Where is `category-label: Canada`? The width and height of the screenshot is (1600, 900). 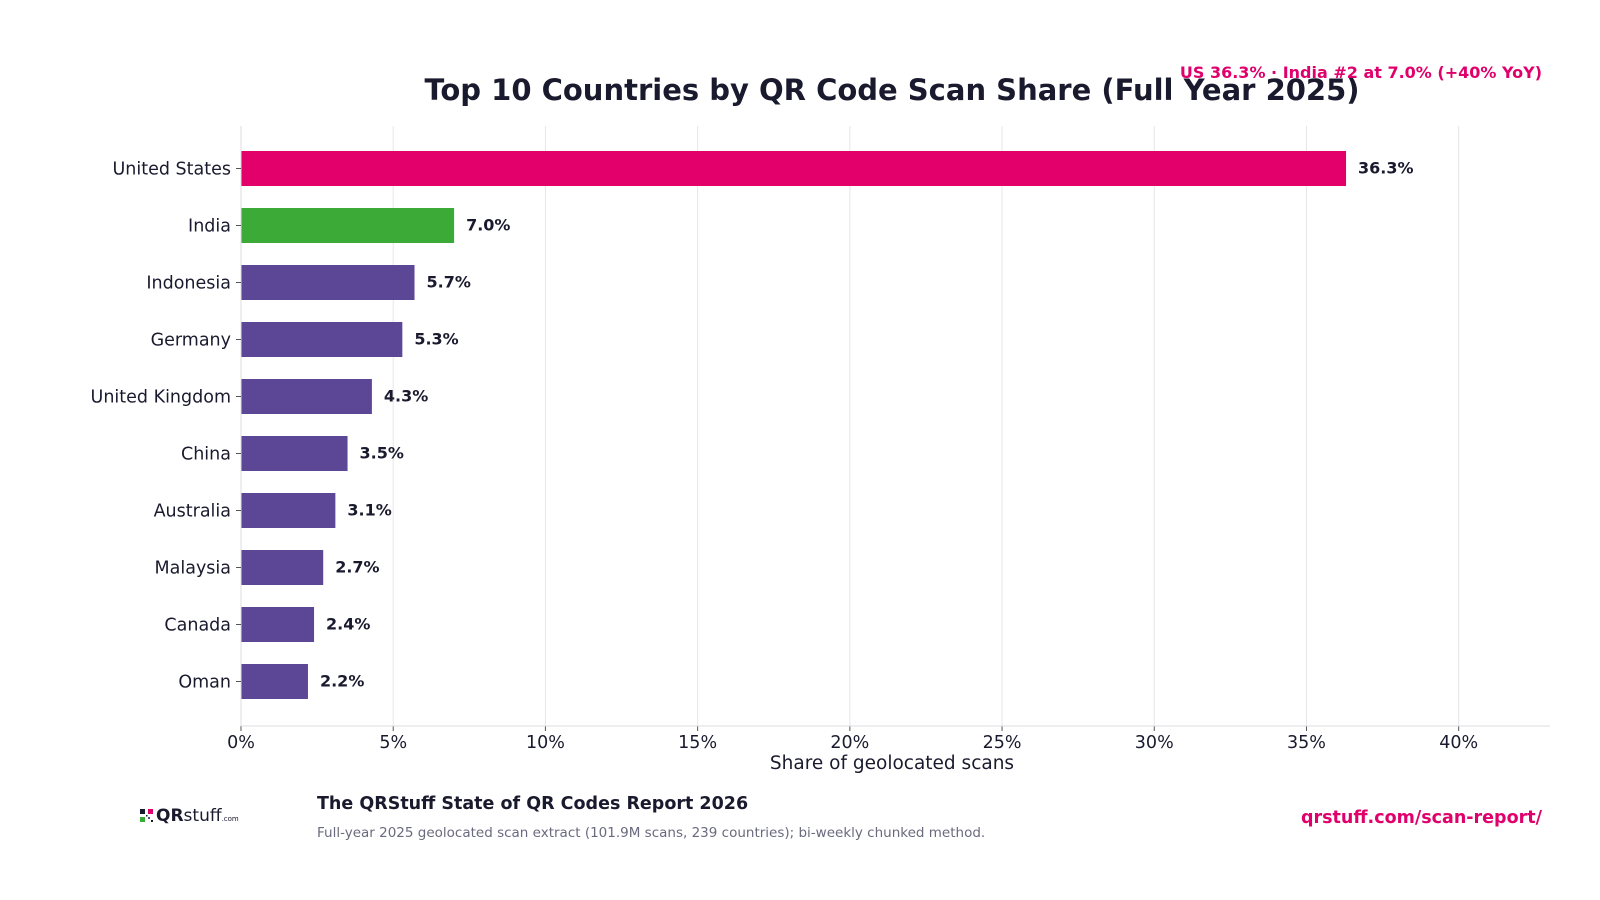 category-label: Canada is located at coordinates (197, 626).